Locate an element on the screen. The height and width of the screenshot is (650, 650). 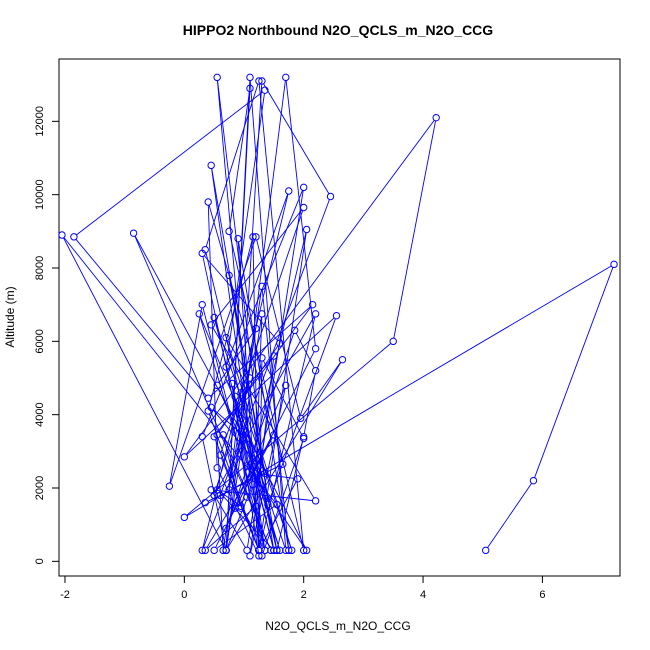
x-axis-label: N2O_QCLS_m_N2O_CCG is located at coordinates (337, 626).